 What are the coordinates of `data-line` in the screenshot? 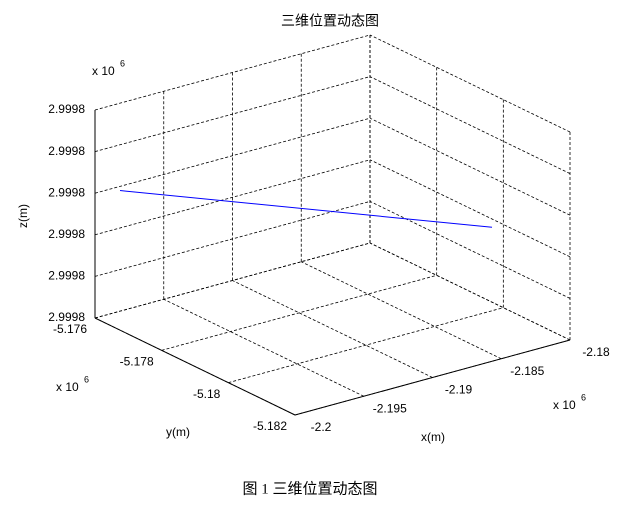 It's located at (306, 209).